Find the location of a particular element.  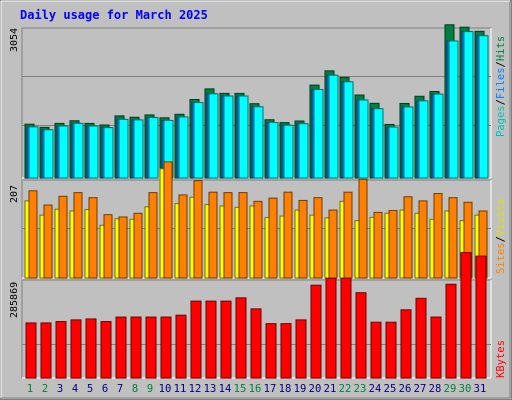

day-label-26: 26 is located at coordinates (405, 389).